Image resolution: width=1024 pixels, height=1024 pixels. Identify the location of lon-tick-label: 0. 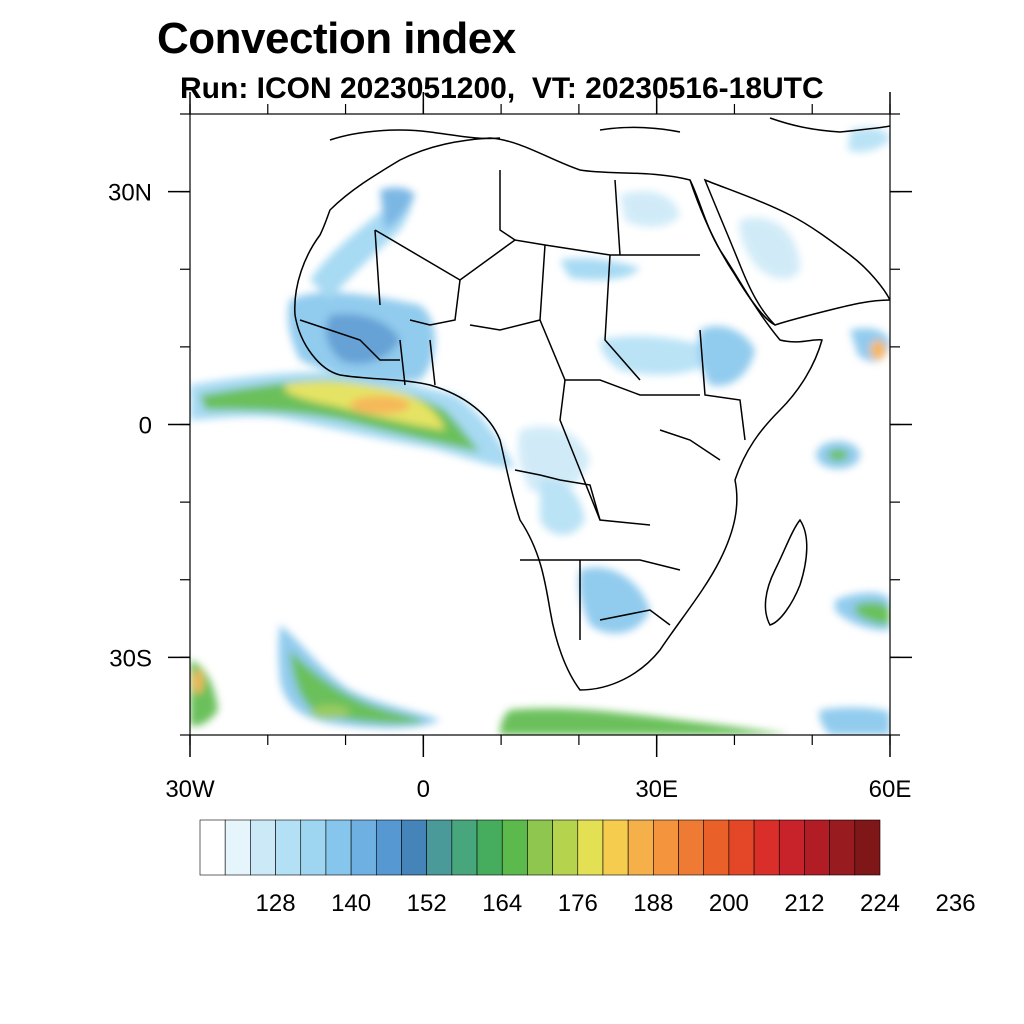
(423, 789).